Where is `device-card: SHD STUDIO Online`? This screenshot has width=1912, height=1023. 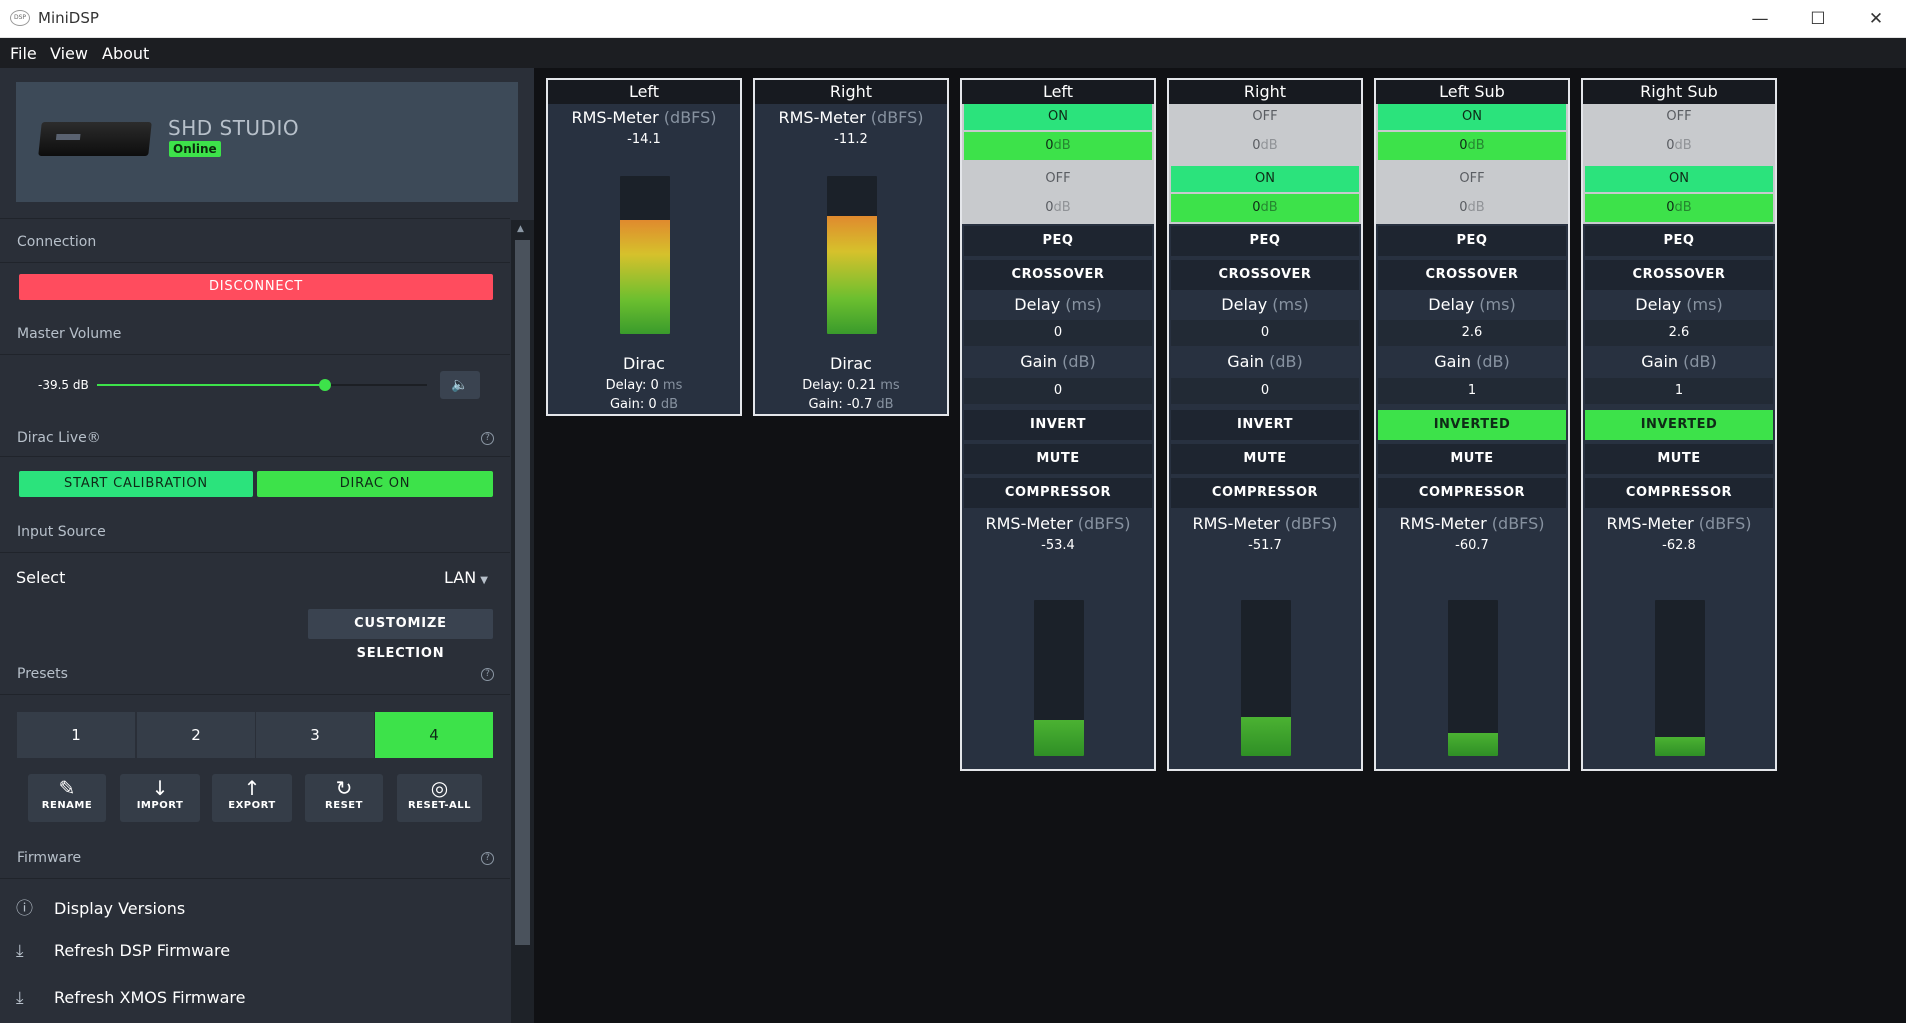
device-card: SHD STUDIO Online is located at coordinates (267, 142).